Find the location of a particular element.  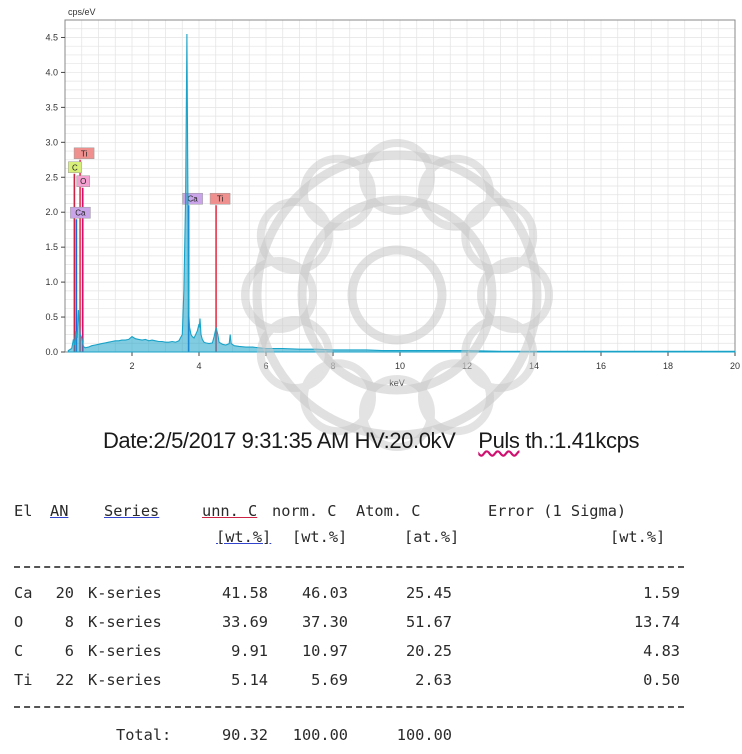

cell-el: Ti is located at coordinates (23, 680).